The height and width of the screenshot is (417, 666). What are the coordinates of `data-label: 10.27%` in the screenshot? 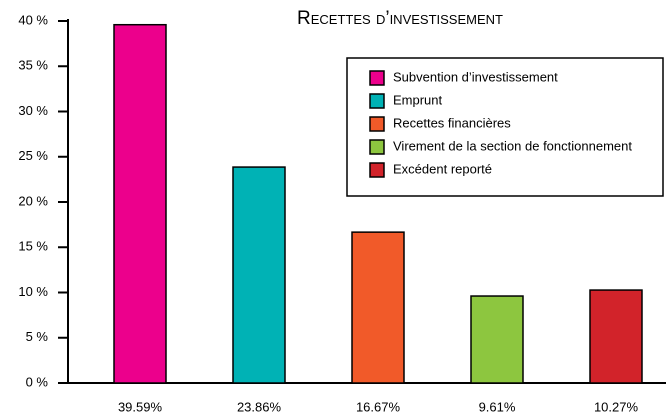 It's located at (616, 406).